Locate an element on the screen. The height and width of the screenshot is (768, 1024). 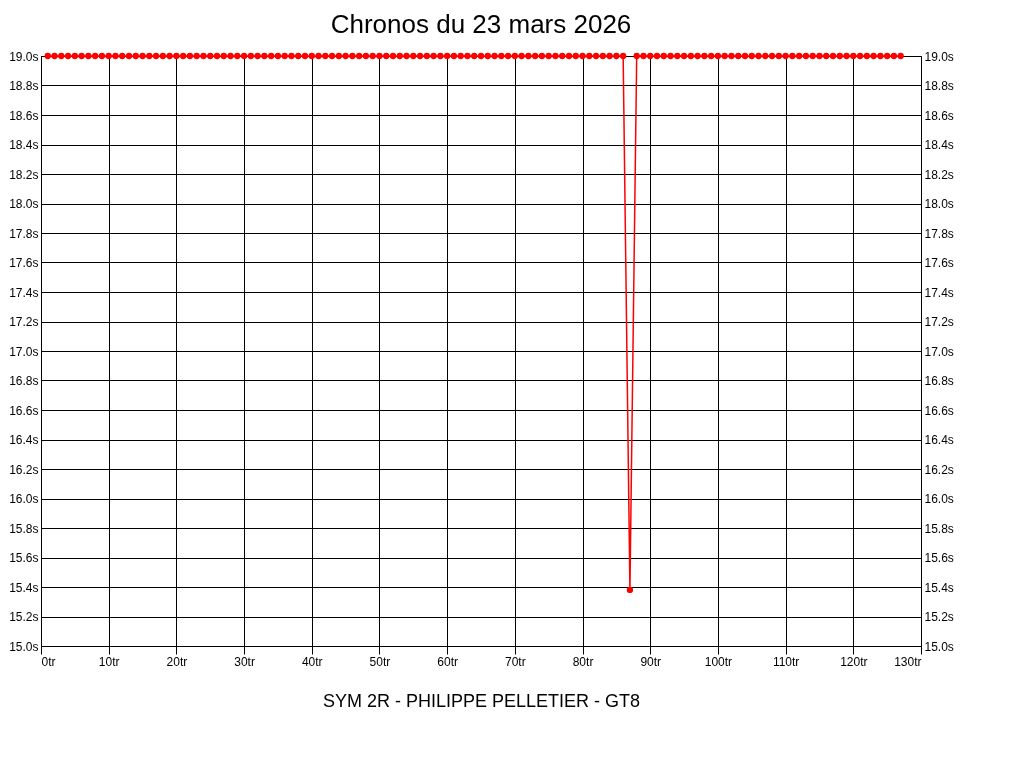
y2-tick-label: 17.6s is located at coordinates (939, 263).